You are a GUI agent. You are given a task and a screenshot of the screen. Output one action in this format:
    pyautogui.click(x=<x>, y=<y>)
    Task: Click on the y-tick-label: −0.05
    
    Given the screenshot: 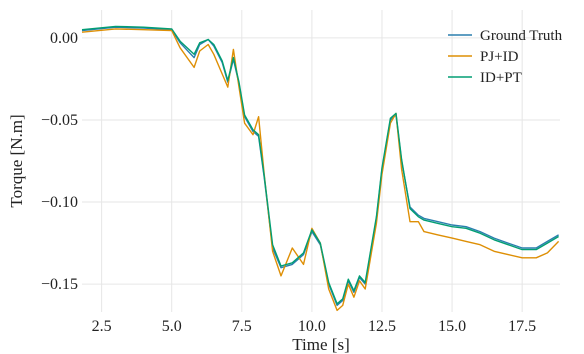 What is the action you would take?
    pyautogui.click(x=59, y=120)
    